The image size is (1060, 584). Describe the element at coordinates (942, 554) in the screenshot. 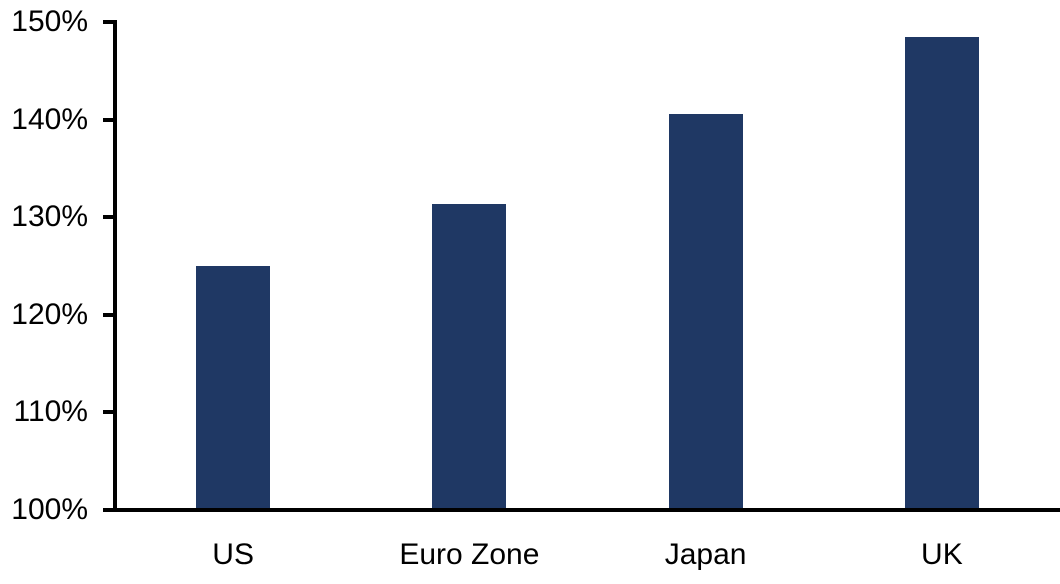

I see `x-category-label-uk: UK` at that location.